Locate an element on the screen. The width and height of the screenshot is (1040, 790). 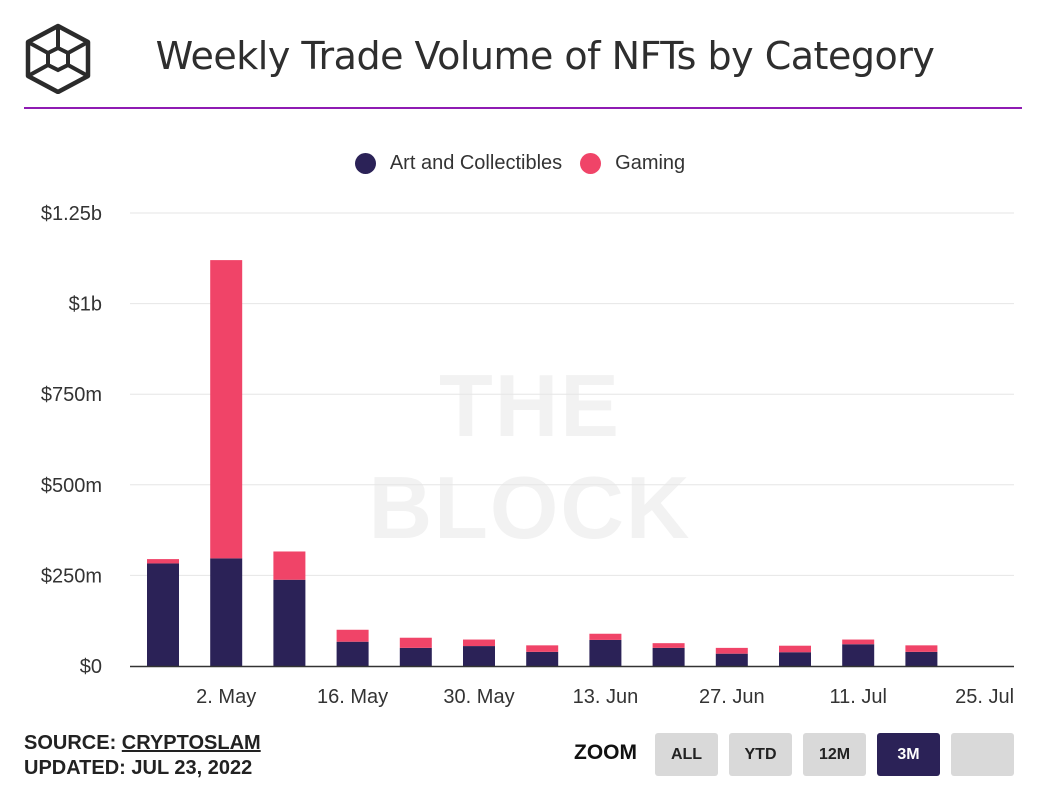
source-line: SOURCE: CRYPTOSLAM is located at coordinates (142, 743).